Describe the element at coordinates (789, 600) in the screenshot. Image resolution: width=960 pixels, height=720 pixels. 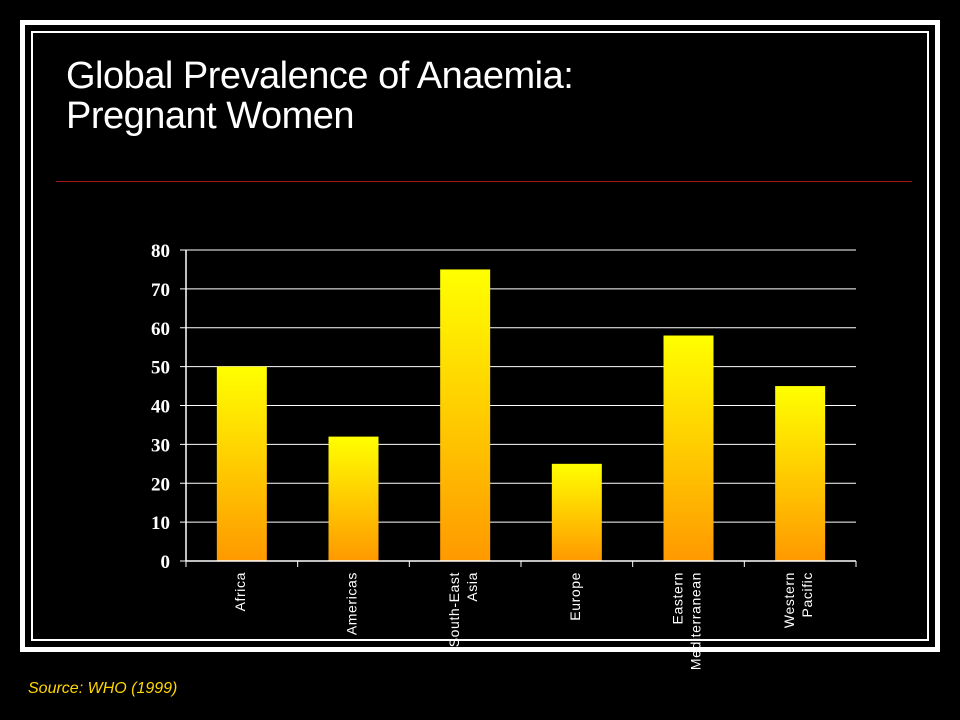
I see `x-tick-label-line: Western` at that location.